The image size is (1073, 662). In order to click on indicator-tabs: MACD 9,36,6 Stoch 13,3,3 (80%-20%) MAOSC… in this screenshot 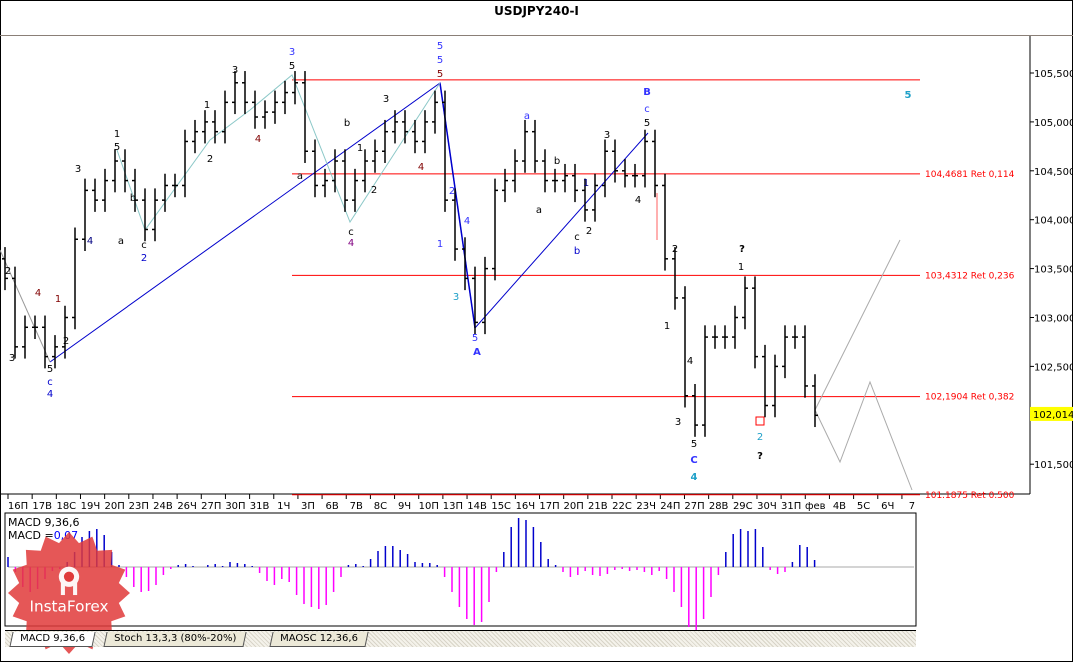, I will do `click(460, 638)`.